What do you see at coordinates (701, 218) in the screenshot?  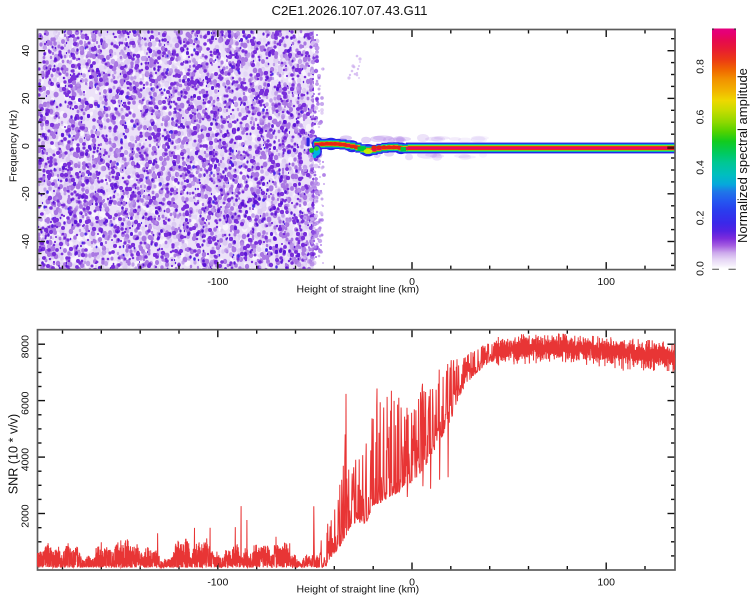 I see `svg-text: 0.2` at bounding box center [701, 218].